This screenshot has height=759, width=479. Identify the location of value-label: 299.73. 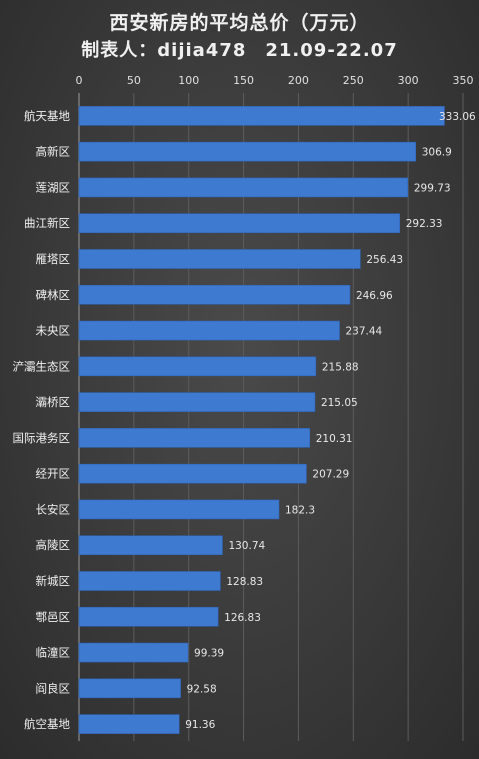
(432, 188).